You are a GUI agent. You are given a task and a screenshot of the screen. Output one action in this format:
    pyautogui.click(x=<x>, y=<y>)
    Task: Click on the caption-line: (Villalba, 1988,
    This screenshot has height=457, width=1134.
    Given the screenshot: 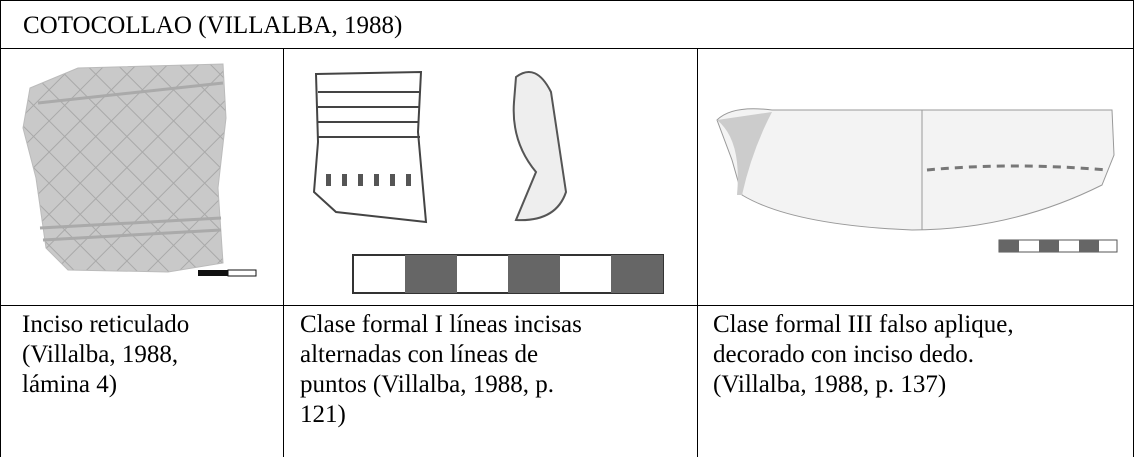 What is the action you would take?
    pyautogui.click(x=100, y=354)
    